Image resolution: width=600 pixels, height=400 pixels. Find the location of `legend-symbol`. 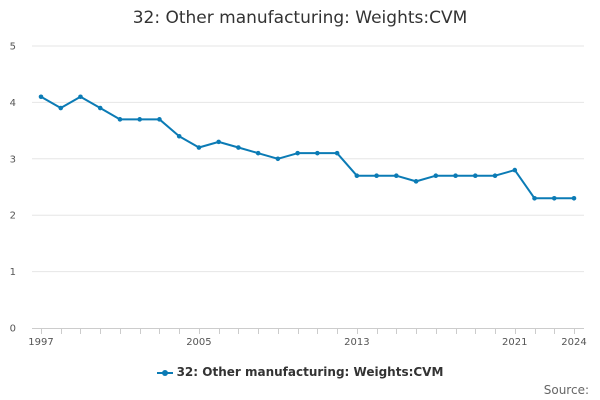

legend-symbol is located at coordinates (164, 373).